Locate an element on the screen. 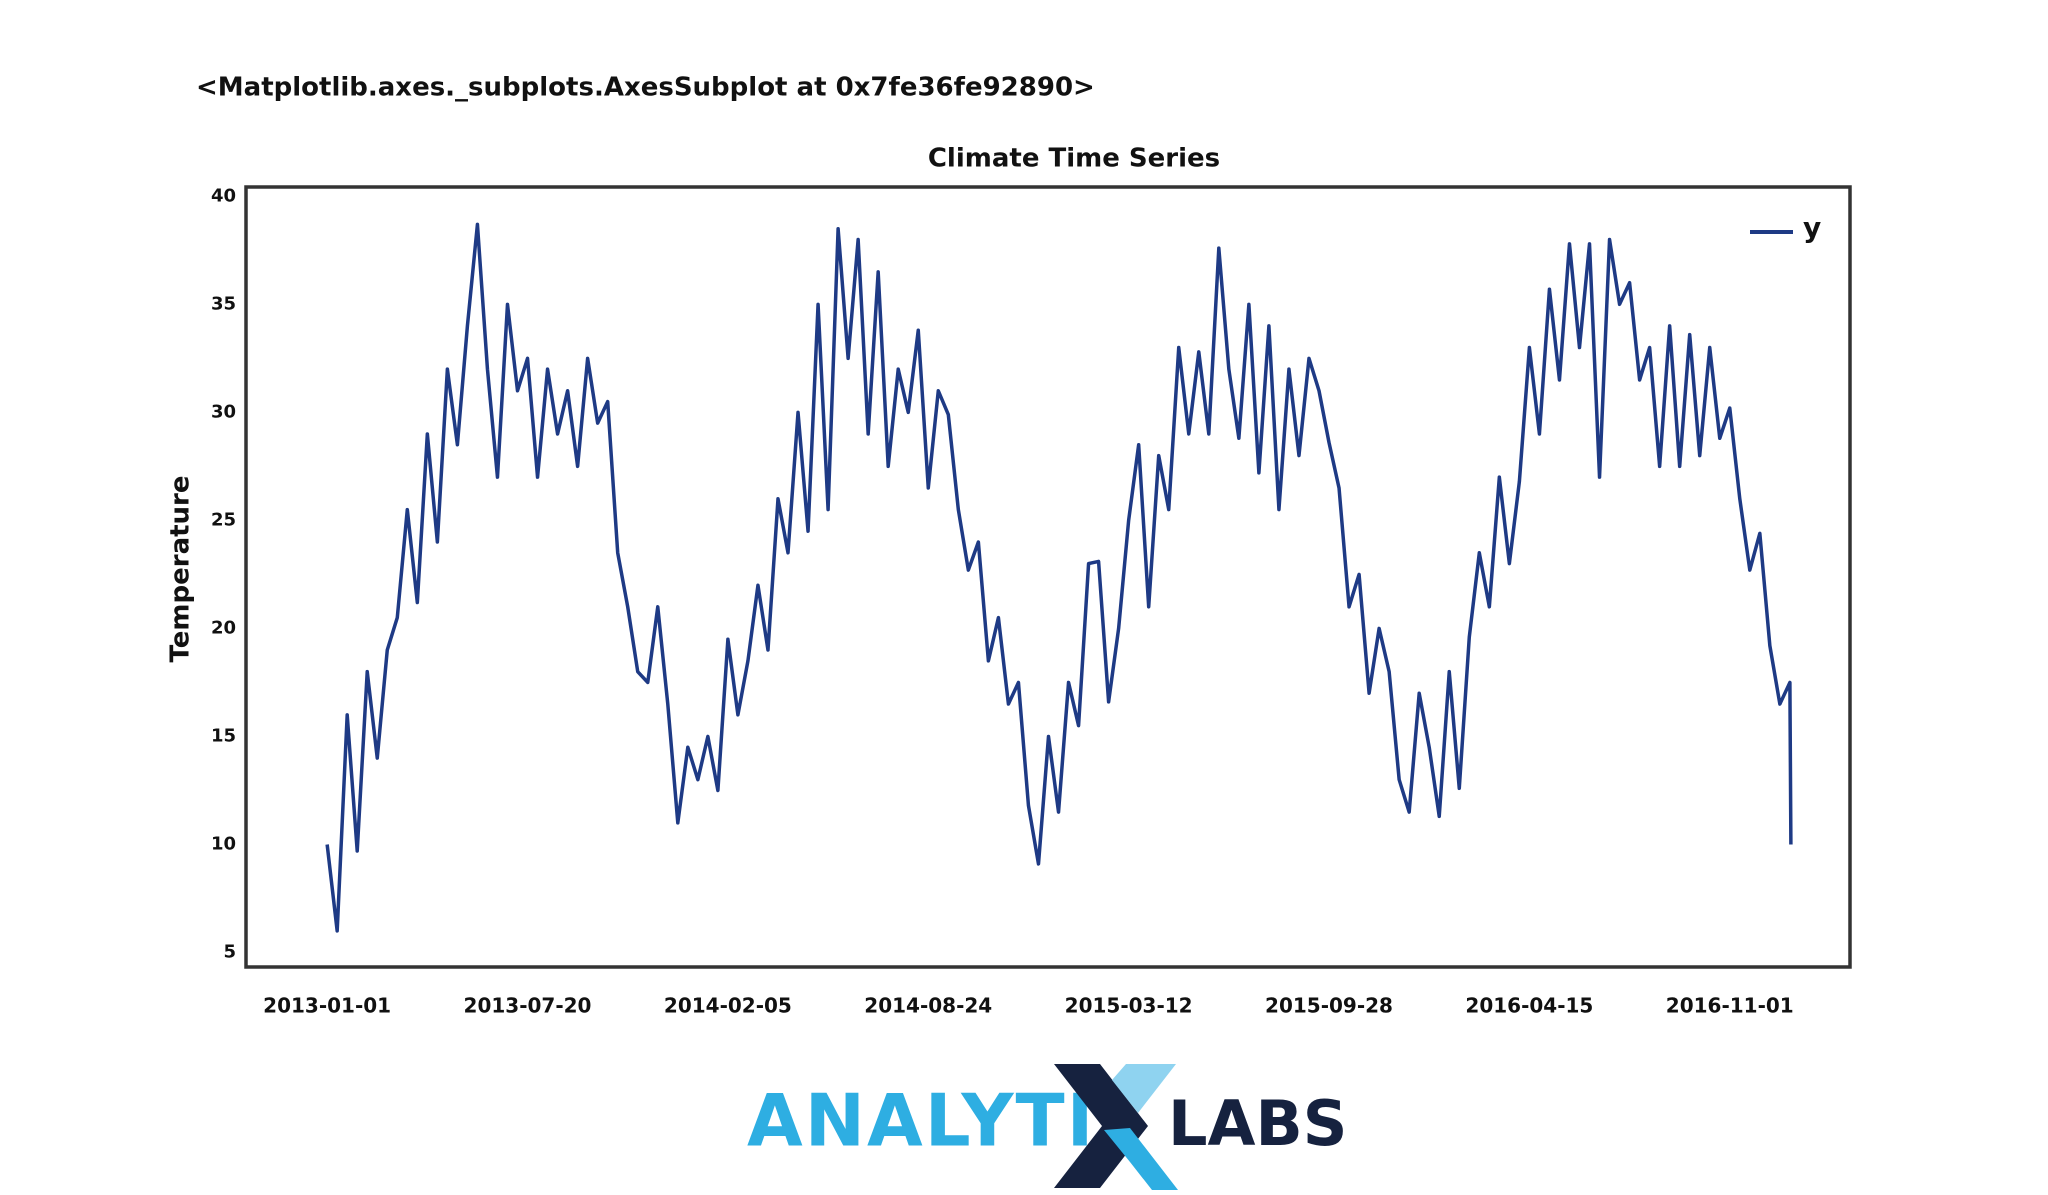  x-tick-label: 2016-11-01 is located at coordinates (1730, 1006).